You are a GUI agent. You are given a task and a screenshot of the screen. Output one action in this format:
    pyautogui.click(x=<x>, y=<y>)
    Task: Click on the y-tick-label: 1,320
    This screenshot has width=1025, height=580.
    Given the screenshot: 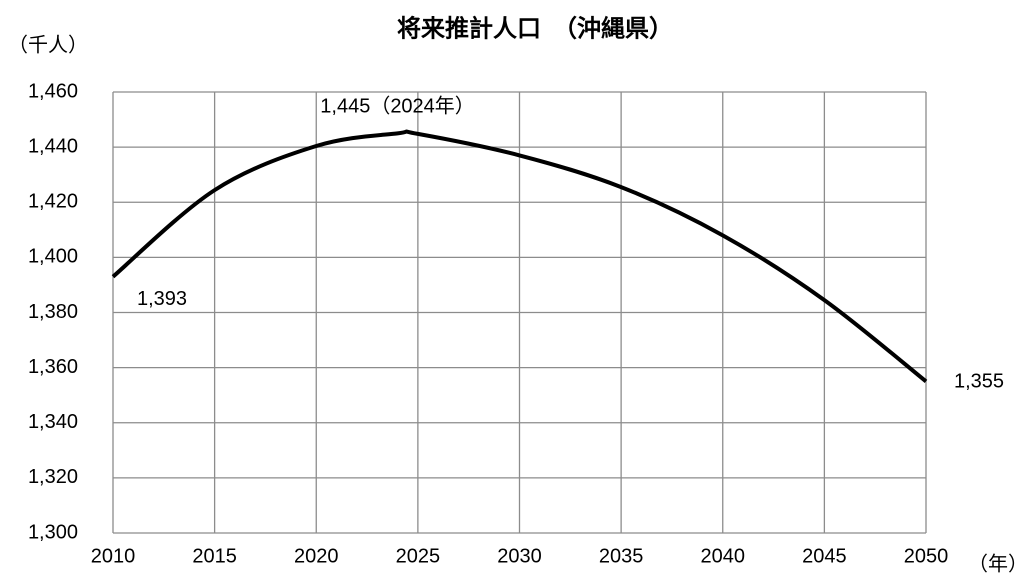 What is the action you would take?
    pyautogui.click(x=53, y=477)
    